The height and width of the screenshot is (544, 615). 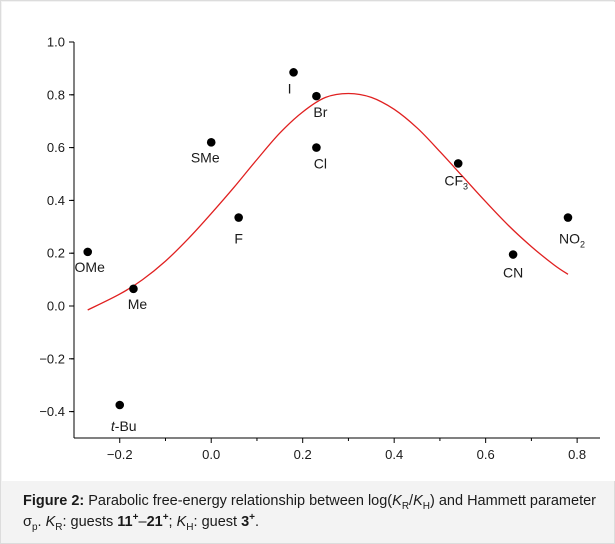 I want to click on caption-plus-3: +, so click(x=252, y=518).